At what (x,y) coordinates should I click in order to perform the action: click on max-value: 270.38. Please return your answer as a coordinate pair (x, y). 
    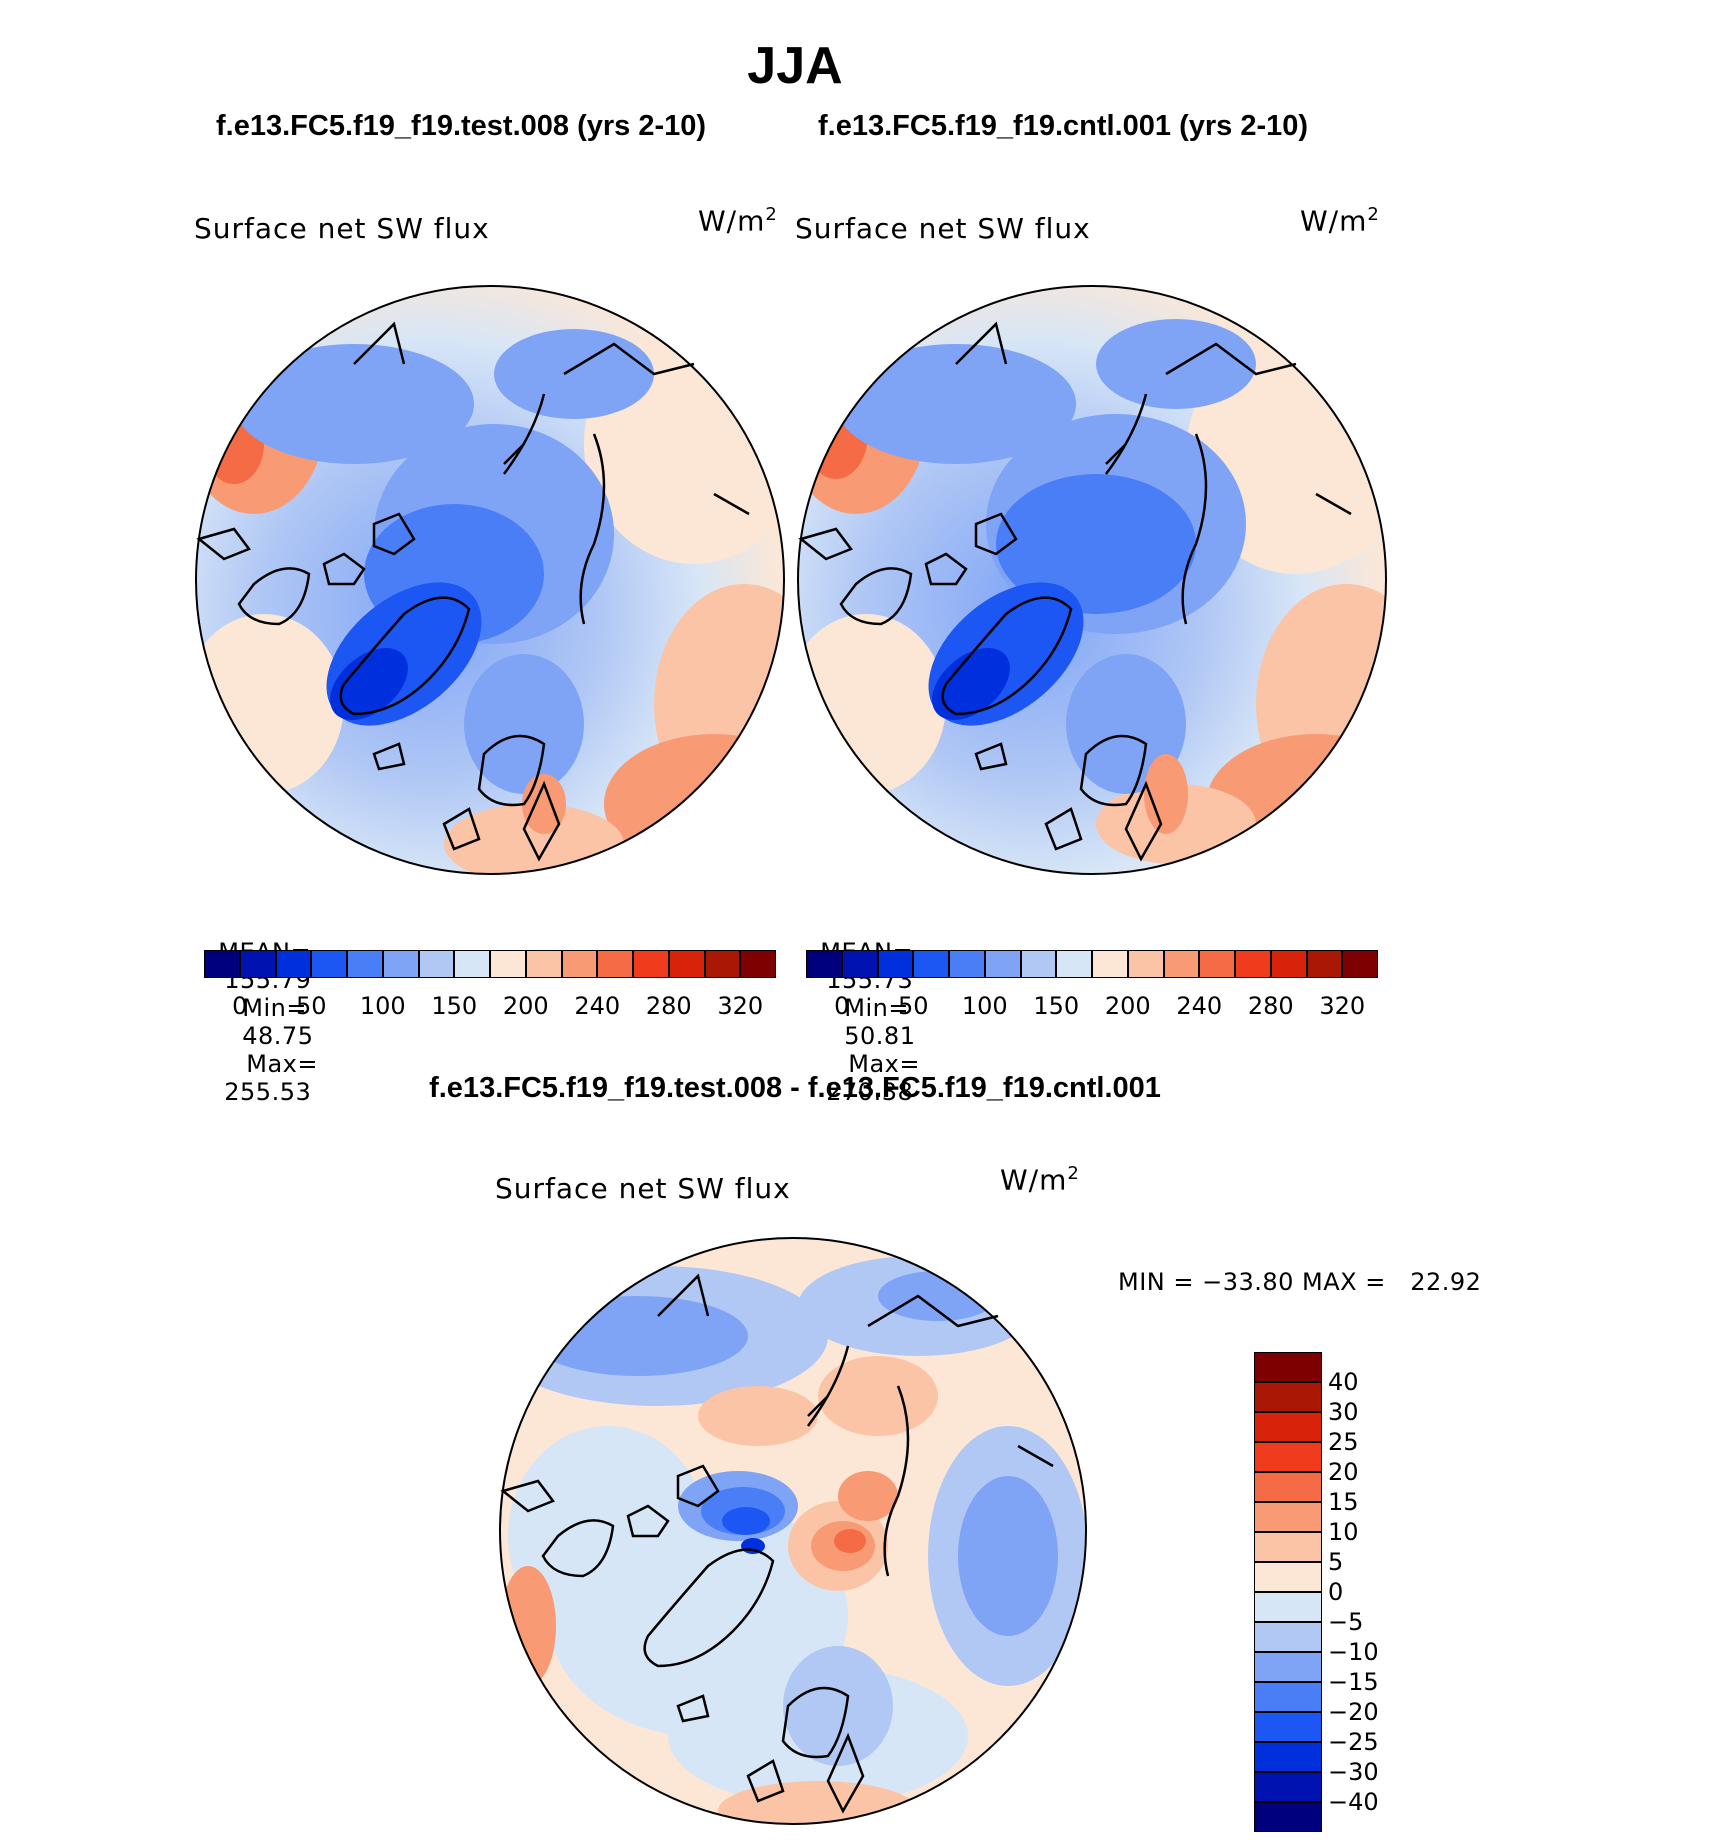
    Looking at the image, I should click on (870, 1092).